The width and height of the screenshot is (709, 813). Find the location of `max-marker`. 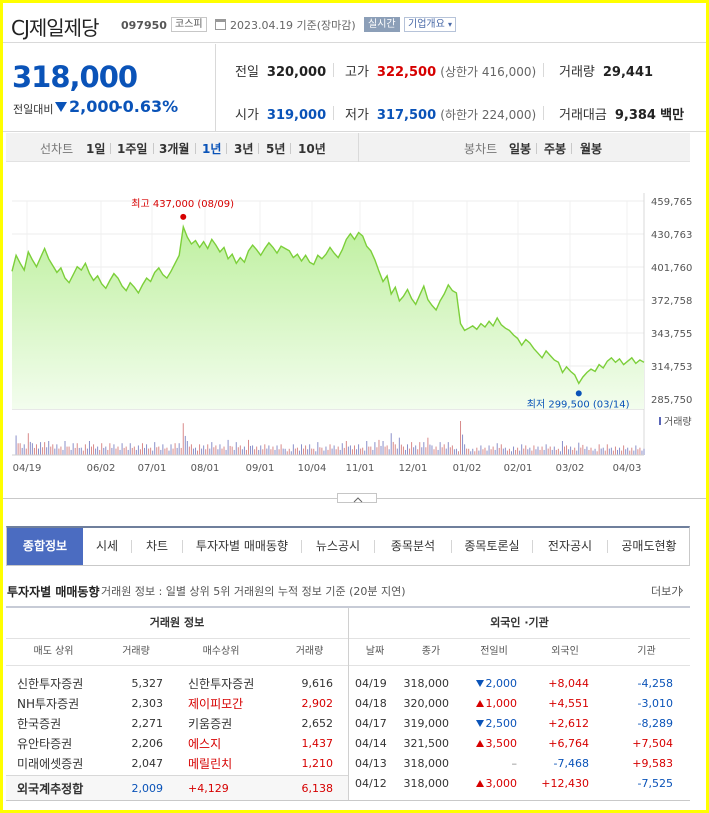

max-marker is located at coordinates (183, 216).